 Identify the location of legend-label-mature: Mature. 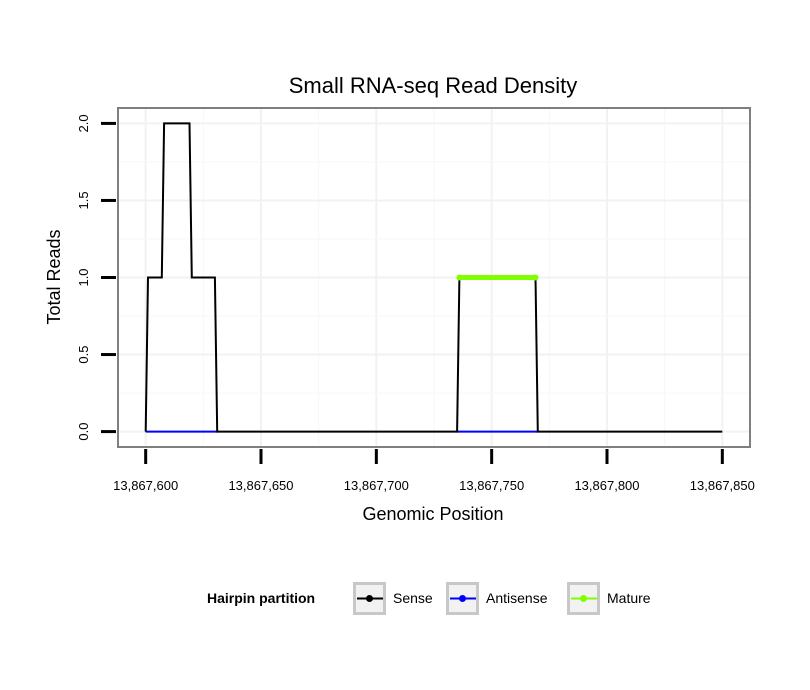
(629, 598).